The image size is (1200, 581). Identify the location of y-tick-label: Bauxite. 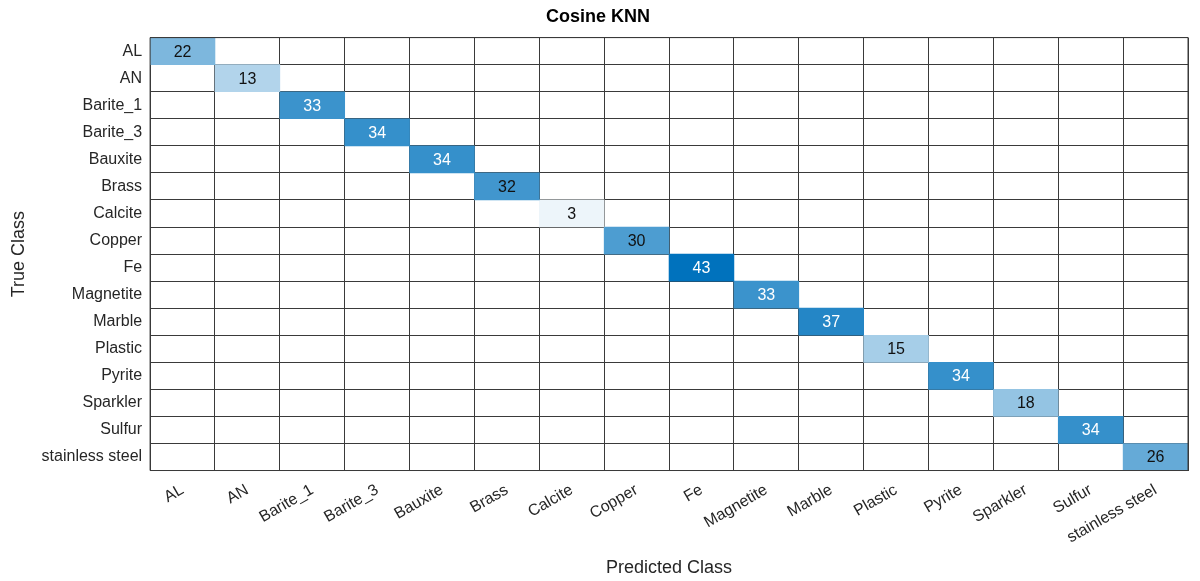
(115, 158).